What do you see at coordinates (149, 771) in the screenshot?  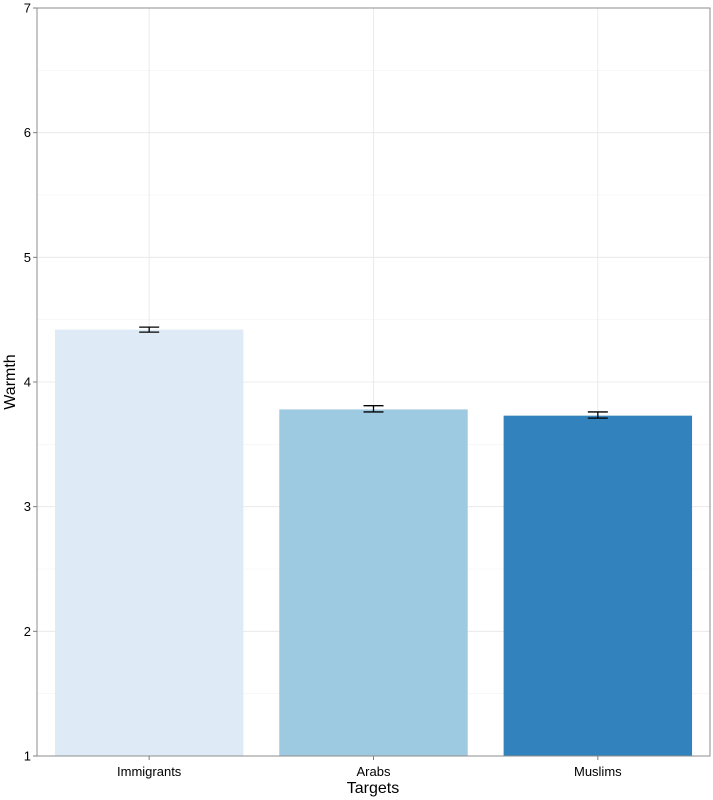 I see `x-tick-label: Immigrants` at bounding box center [149, 771].